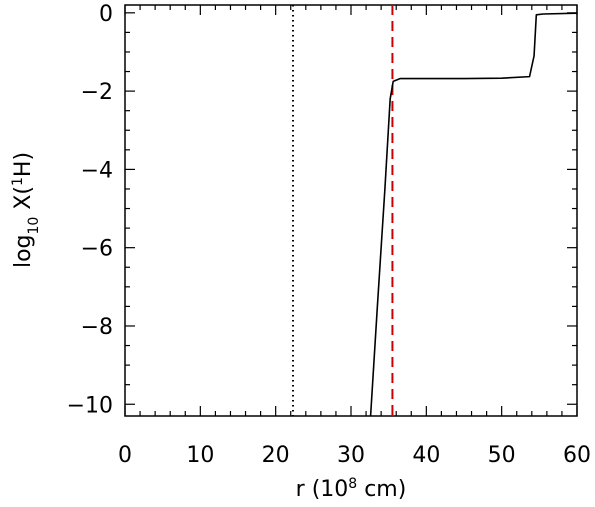 The image size is (595, 507). I want to click on x-tick-label: 0, so click(125, 455).